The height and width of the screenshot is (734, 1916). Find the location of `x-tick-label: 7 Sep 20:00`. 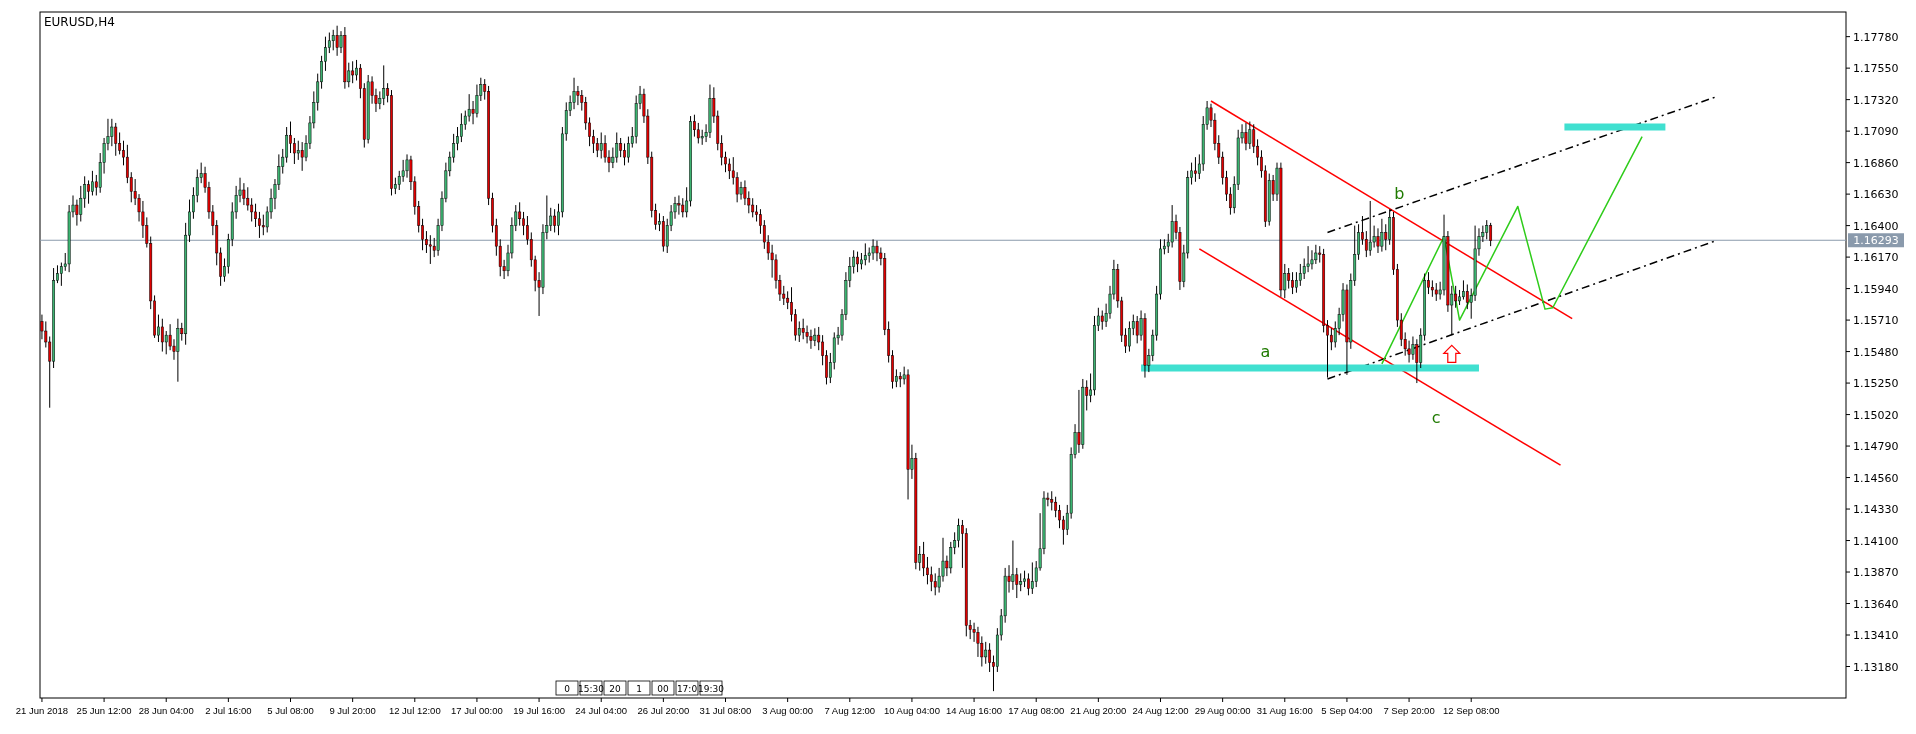

x-tick-label: 7 Sep 20:00 is located at coordinates (1409, 710).